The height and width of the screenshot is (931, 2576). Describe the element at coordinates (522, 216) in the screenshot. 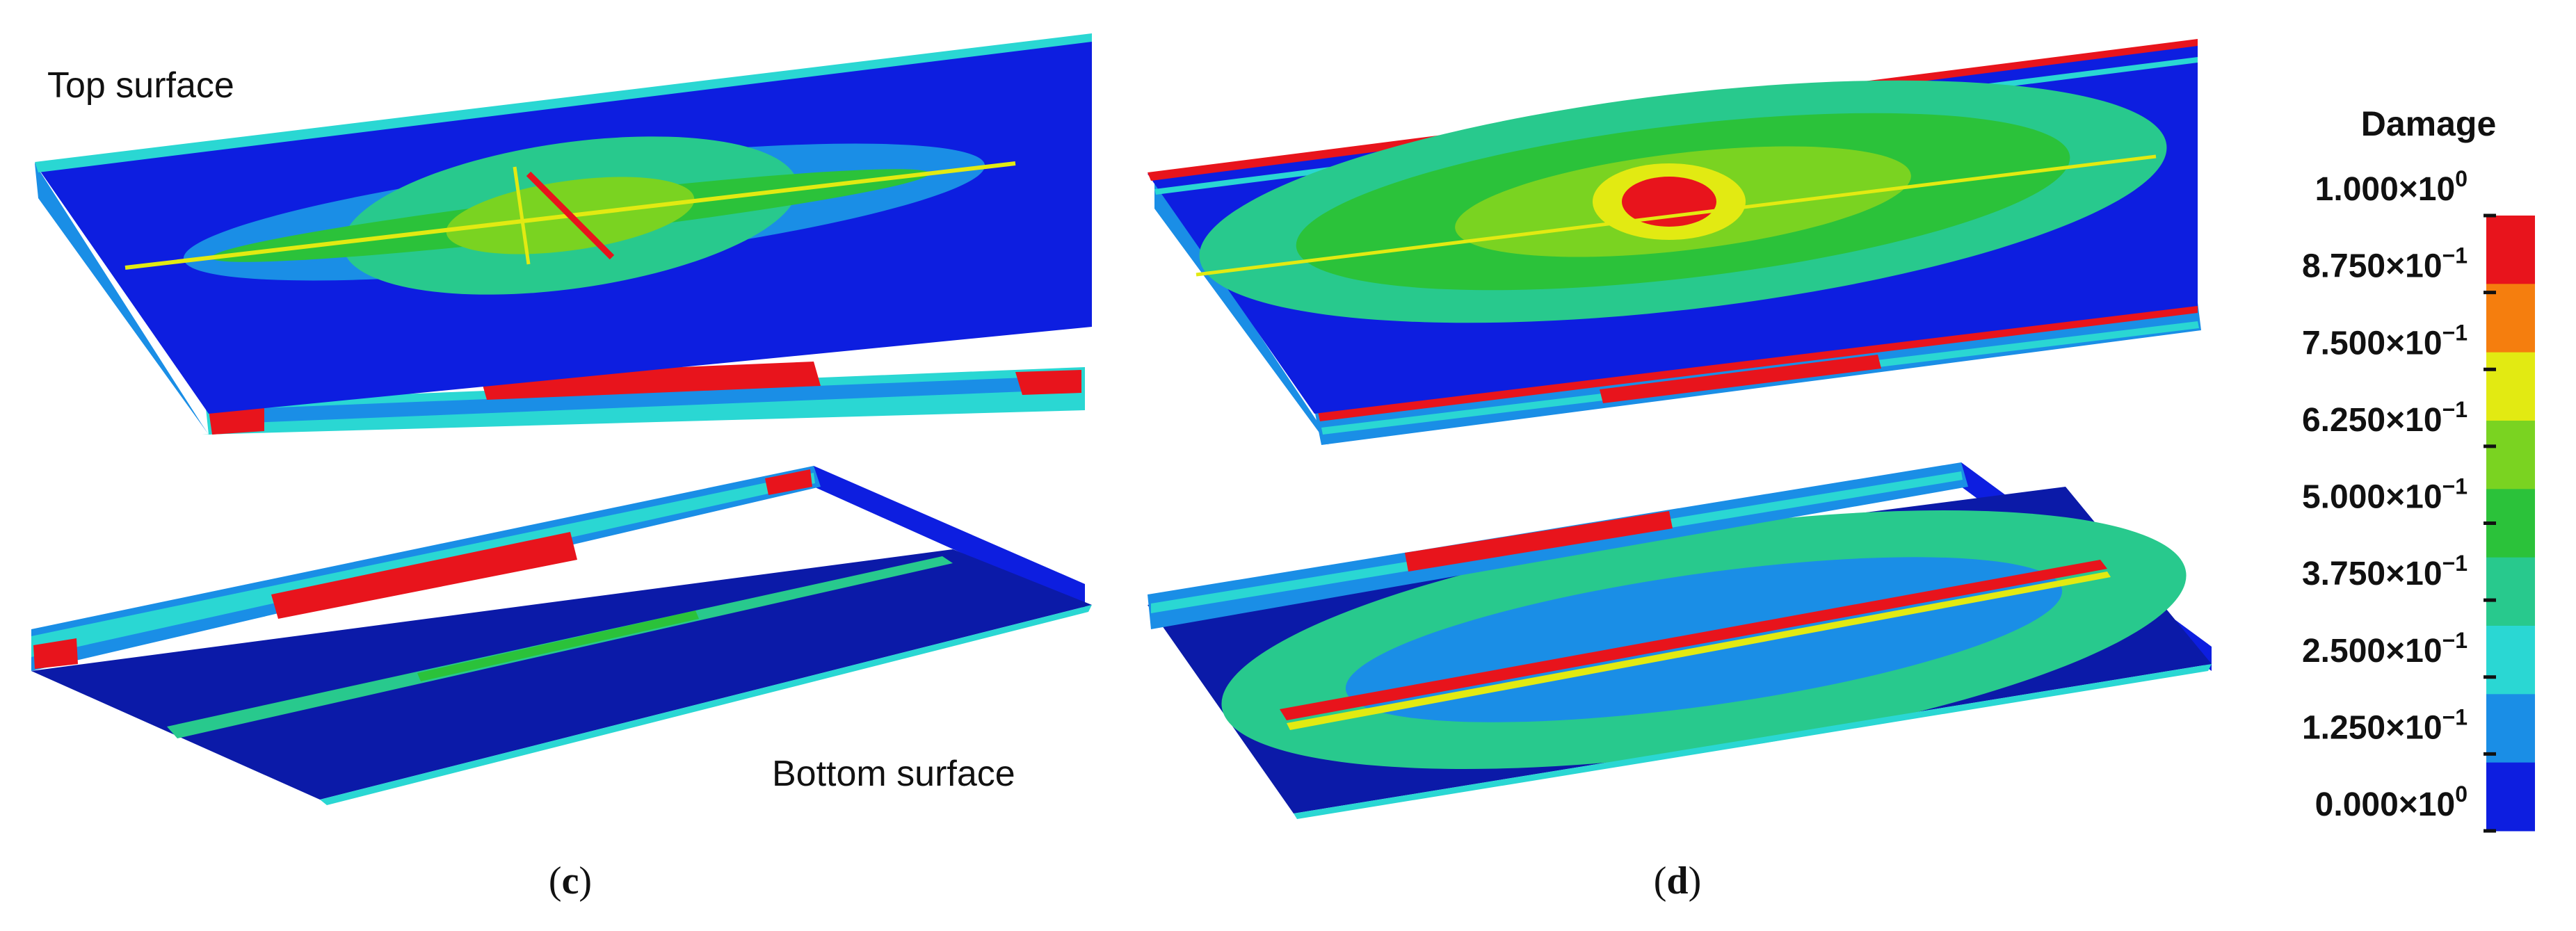

I see `plate-c-top-crack-cross` at that location.